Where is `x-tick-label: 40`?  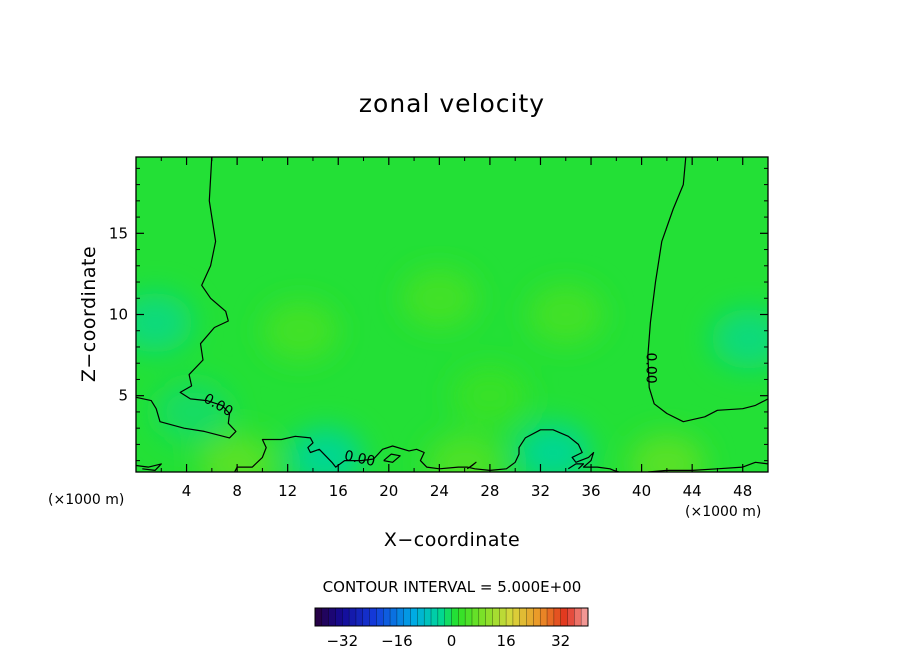 x-tick-label: 40 is located at coordinates (641, 491).